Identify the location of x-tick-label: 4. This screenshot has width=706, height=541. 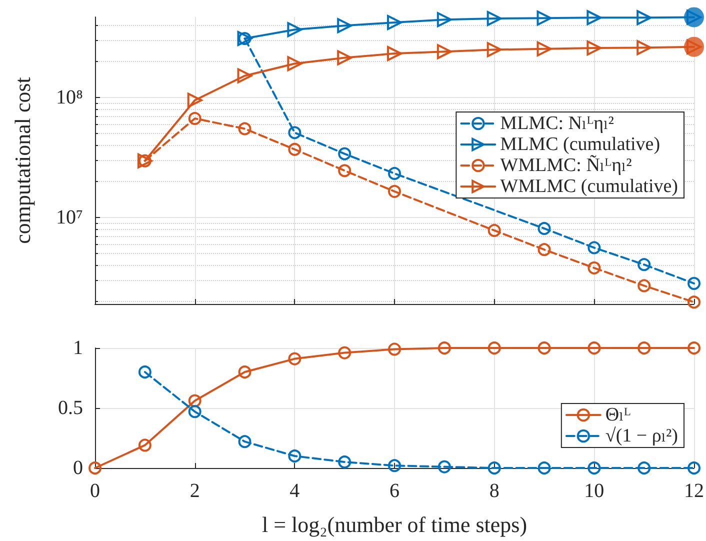
(295, 491).